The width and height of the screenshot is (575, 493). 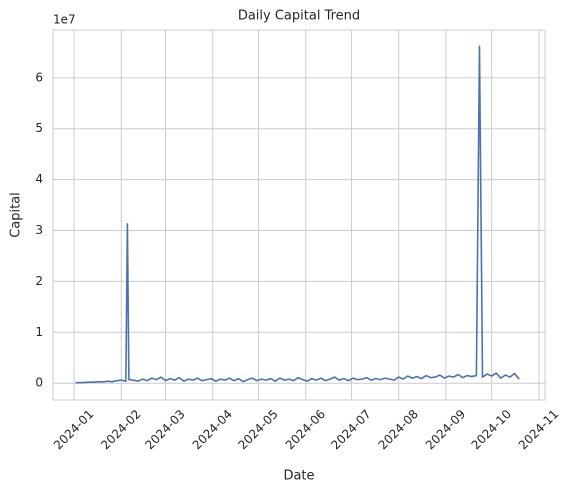 What do you see at coordinates (350, 429) in the screenshot?
I see `x-tick-label: 2024-07` at bounding box center [350, 429].